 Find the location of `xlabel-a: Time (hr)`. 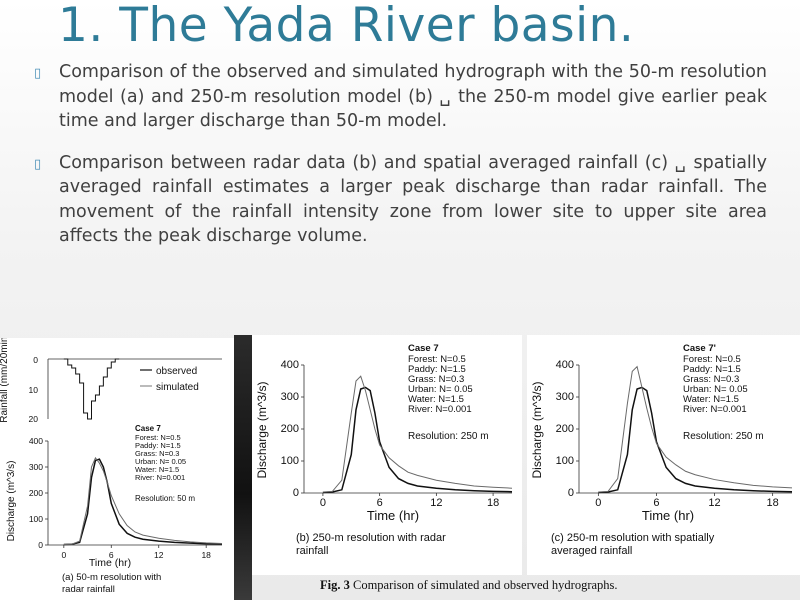

xlabel-a: Time (hr) is located at coordinates (110, 563).